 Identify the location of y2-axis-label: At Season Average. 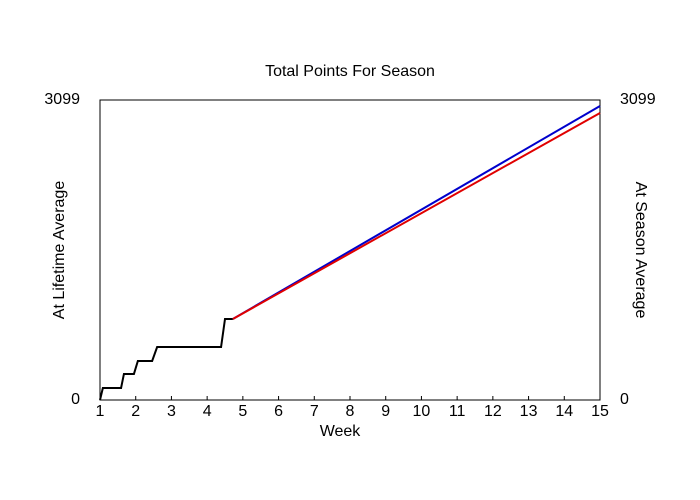
(640, 250).